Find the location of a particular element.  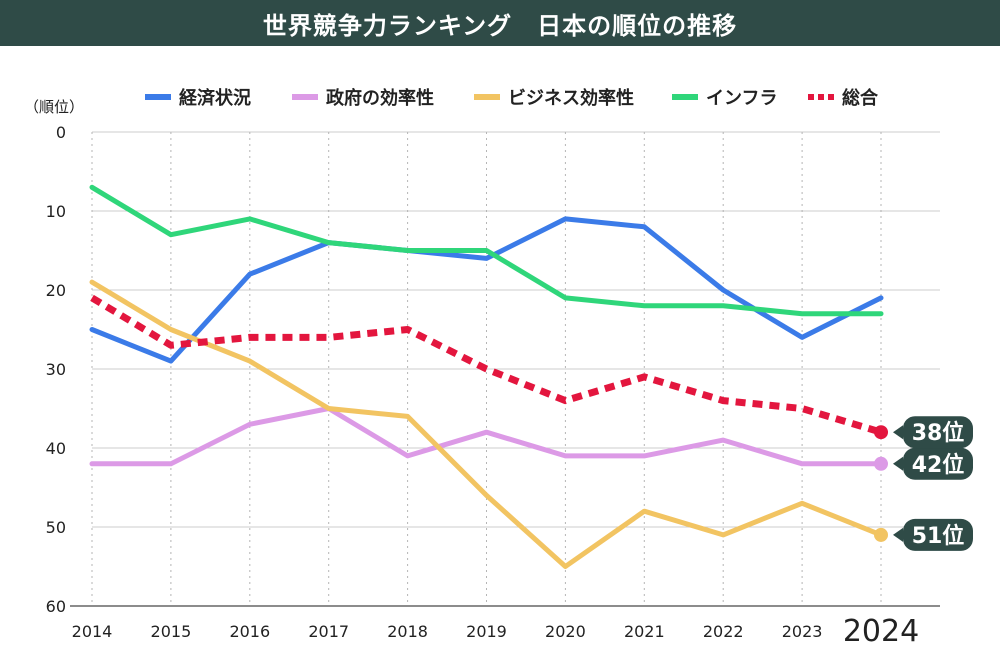

chart-title: 世界競争力ランキング 日本の順位の推移 is located at coordinates (500, 23).